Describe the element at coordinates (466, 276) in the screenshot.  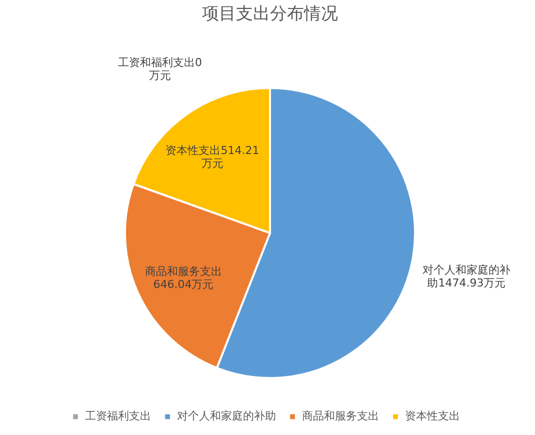
I see `data-label: 对个人和家庭的补助1474.93万元` at that location.